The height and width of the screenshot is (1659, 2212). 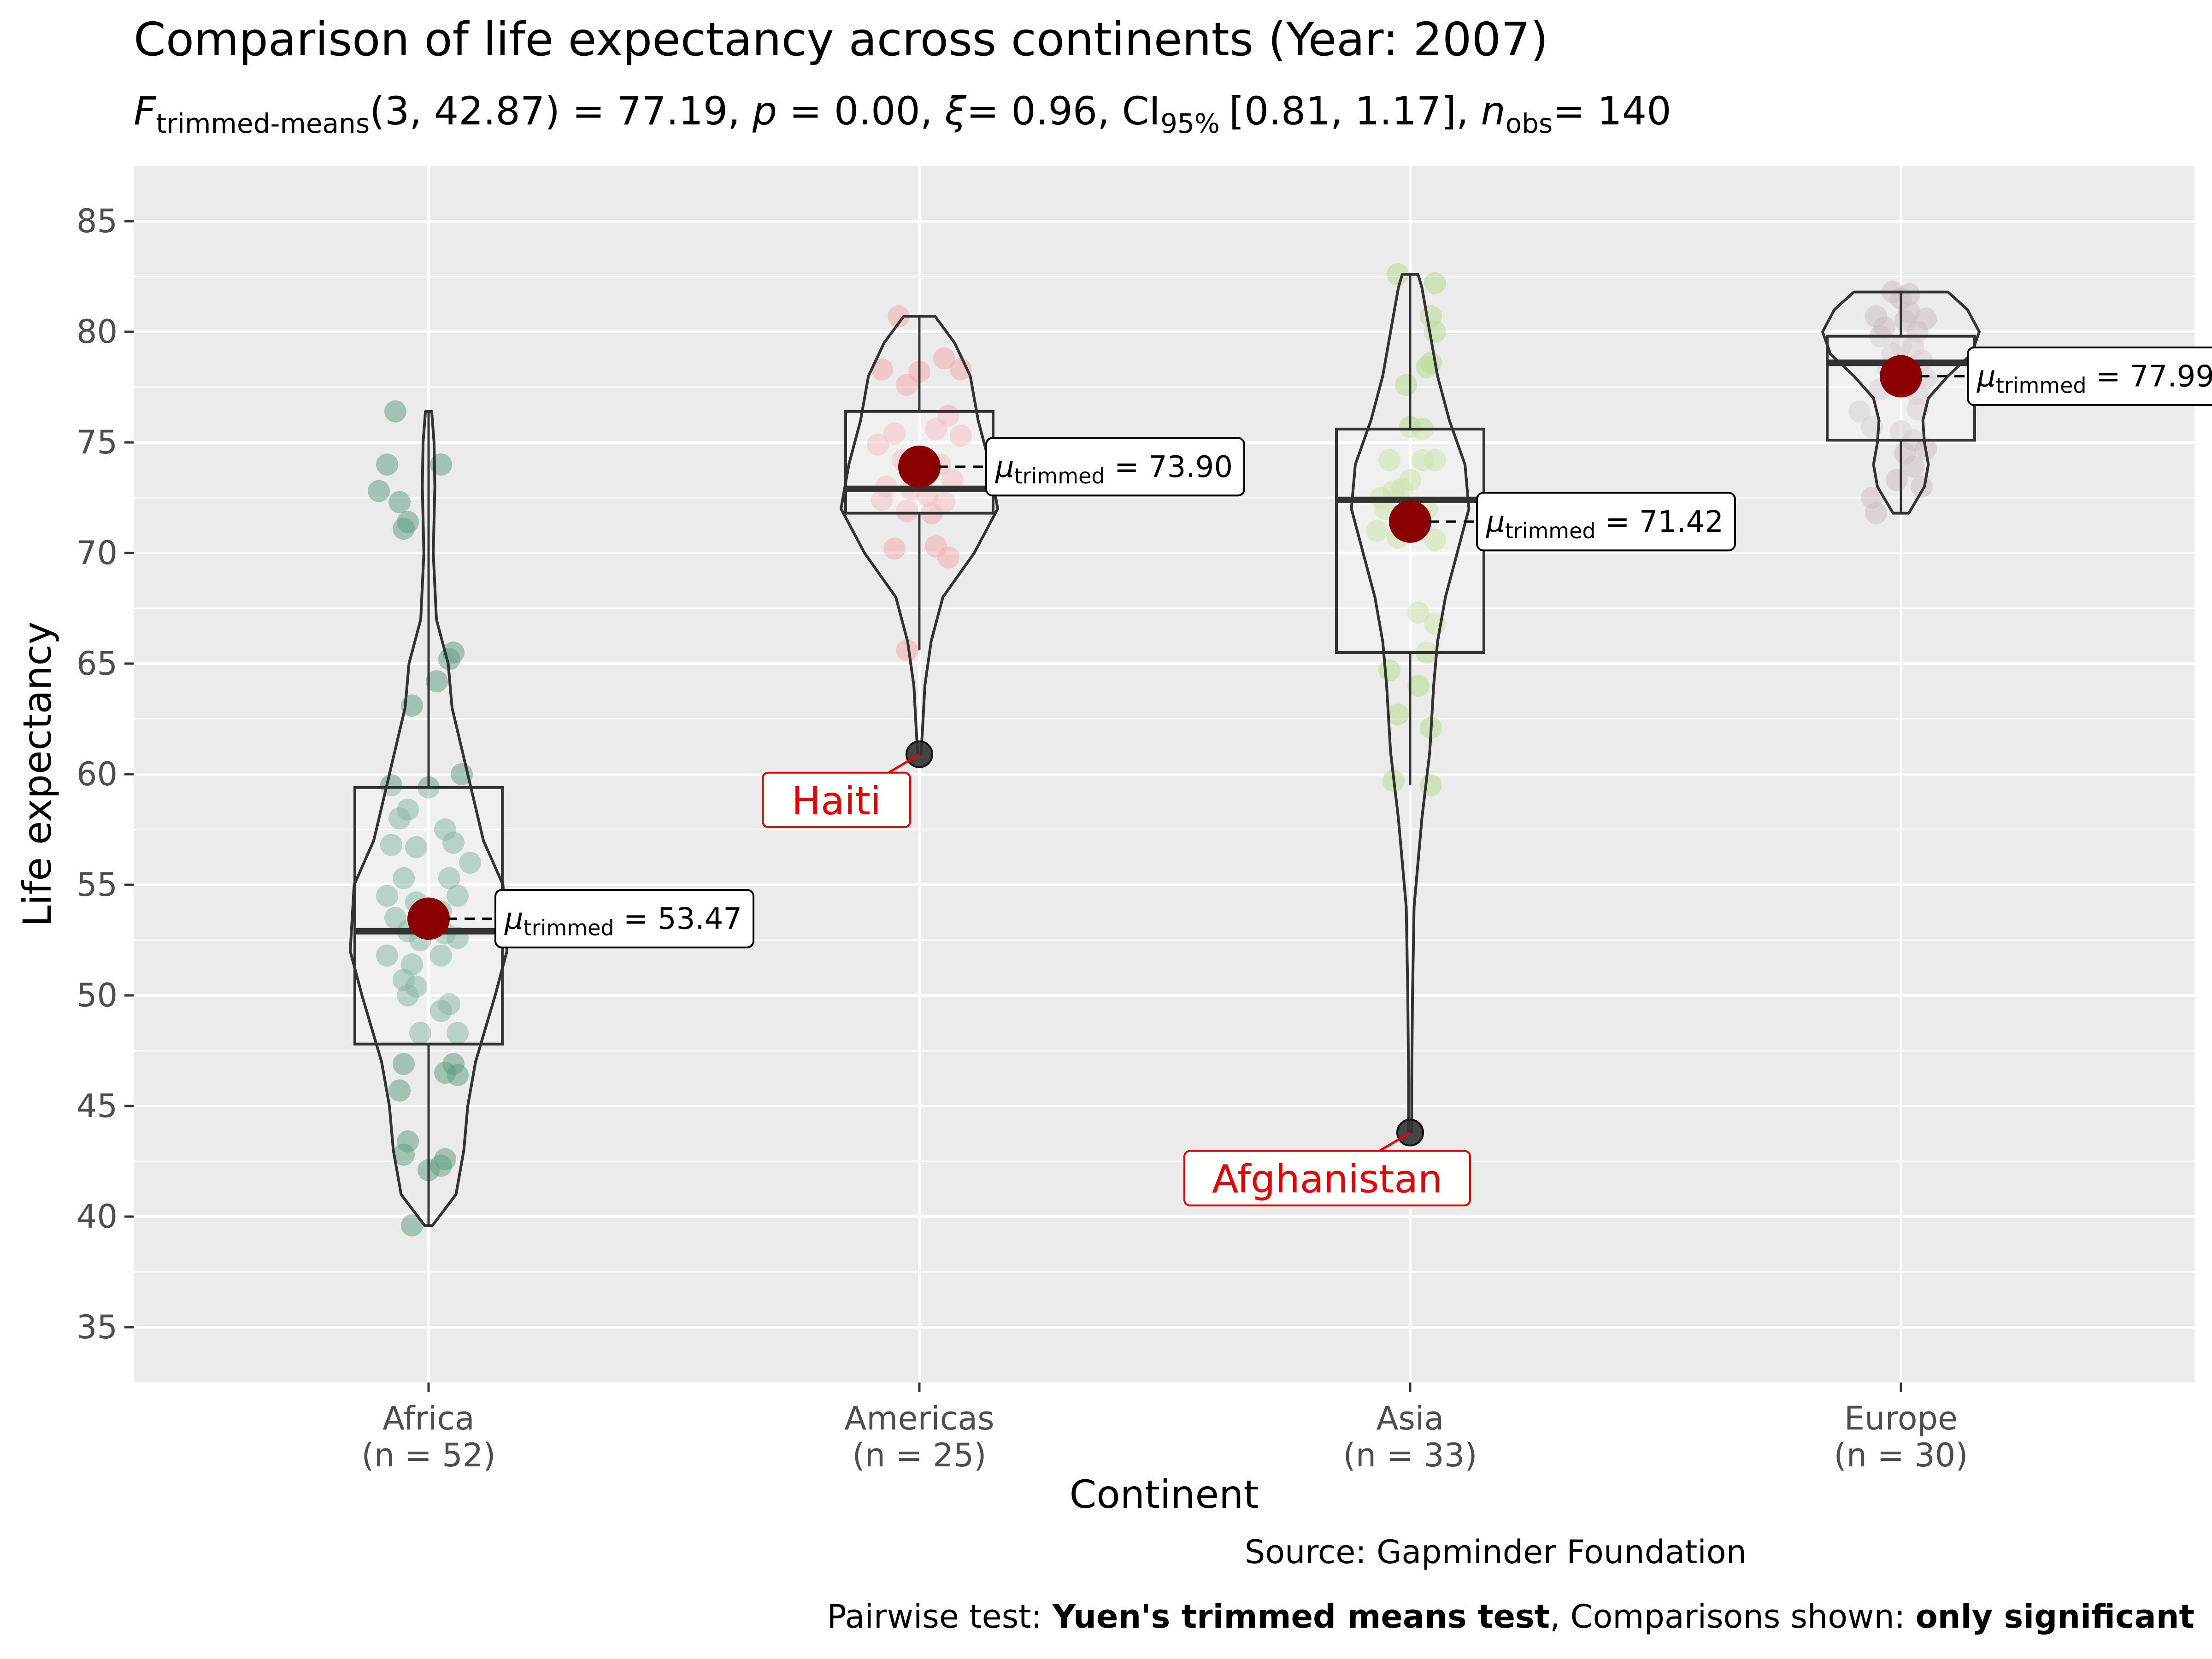 What do you see at coordinates (1496, 1552) in the screenshot?
I see `caption-source: Source: Gapminder Foundation` at bounding box center [1496, 1552].